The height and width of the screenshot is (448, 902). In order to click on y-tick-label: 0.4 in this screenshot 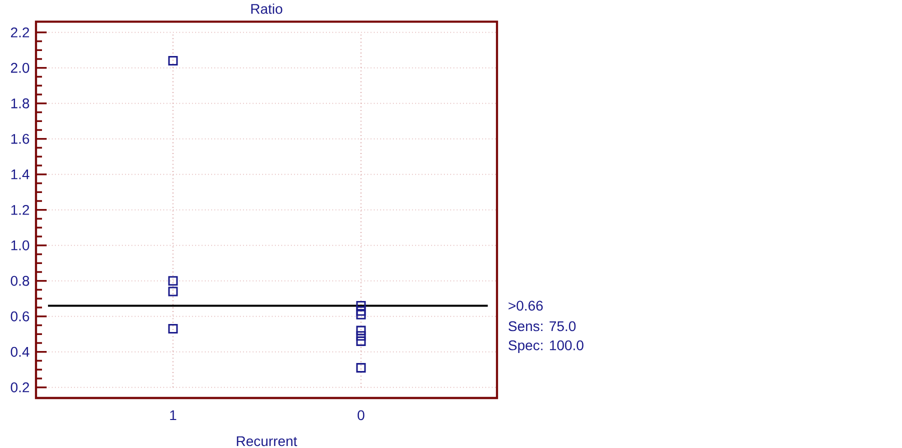, I will do `click(20, 351)`.